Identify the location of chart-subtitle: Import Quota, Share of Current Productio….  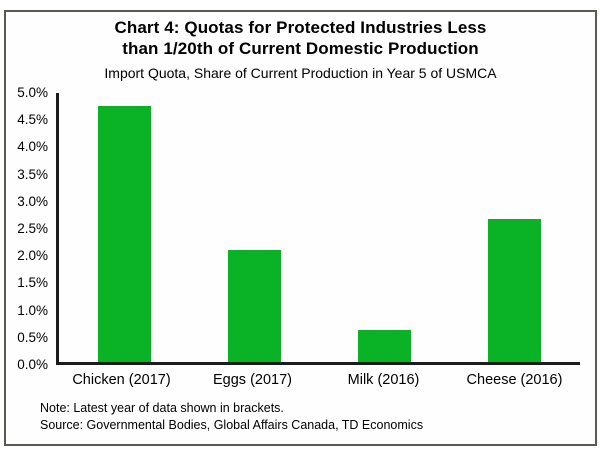
(300, 73).